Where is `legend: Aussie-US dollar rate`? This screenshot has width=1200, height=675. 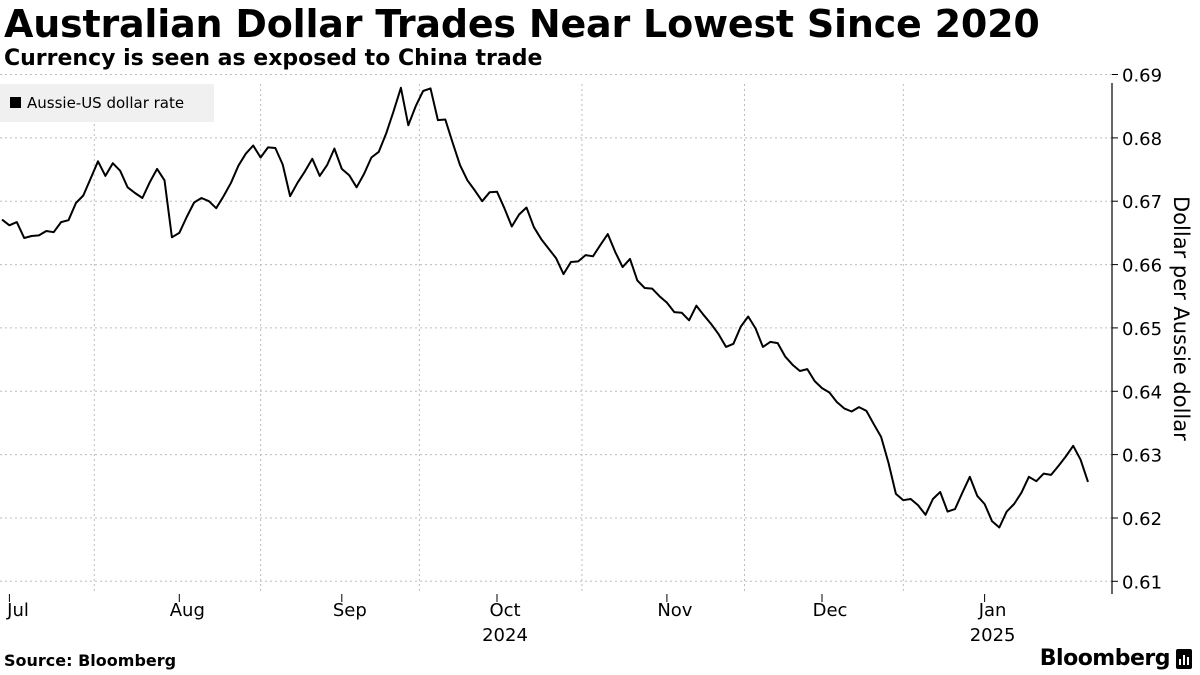 legend: Aussie-US dollar rate is located at coordinates (107, 103).